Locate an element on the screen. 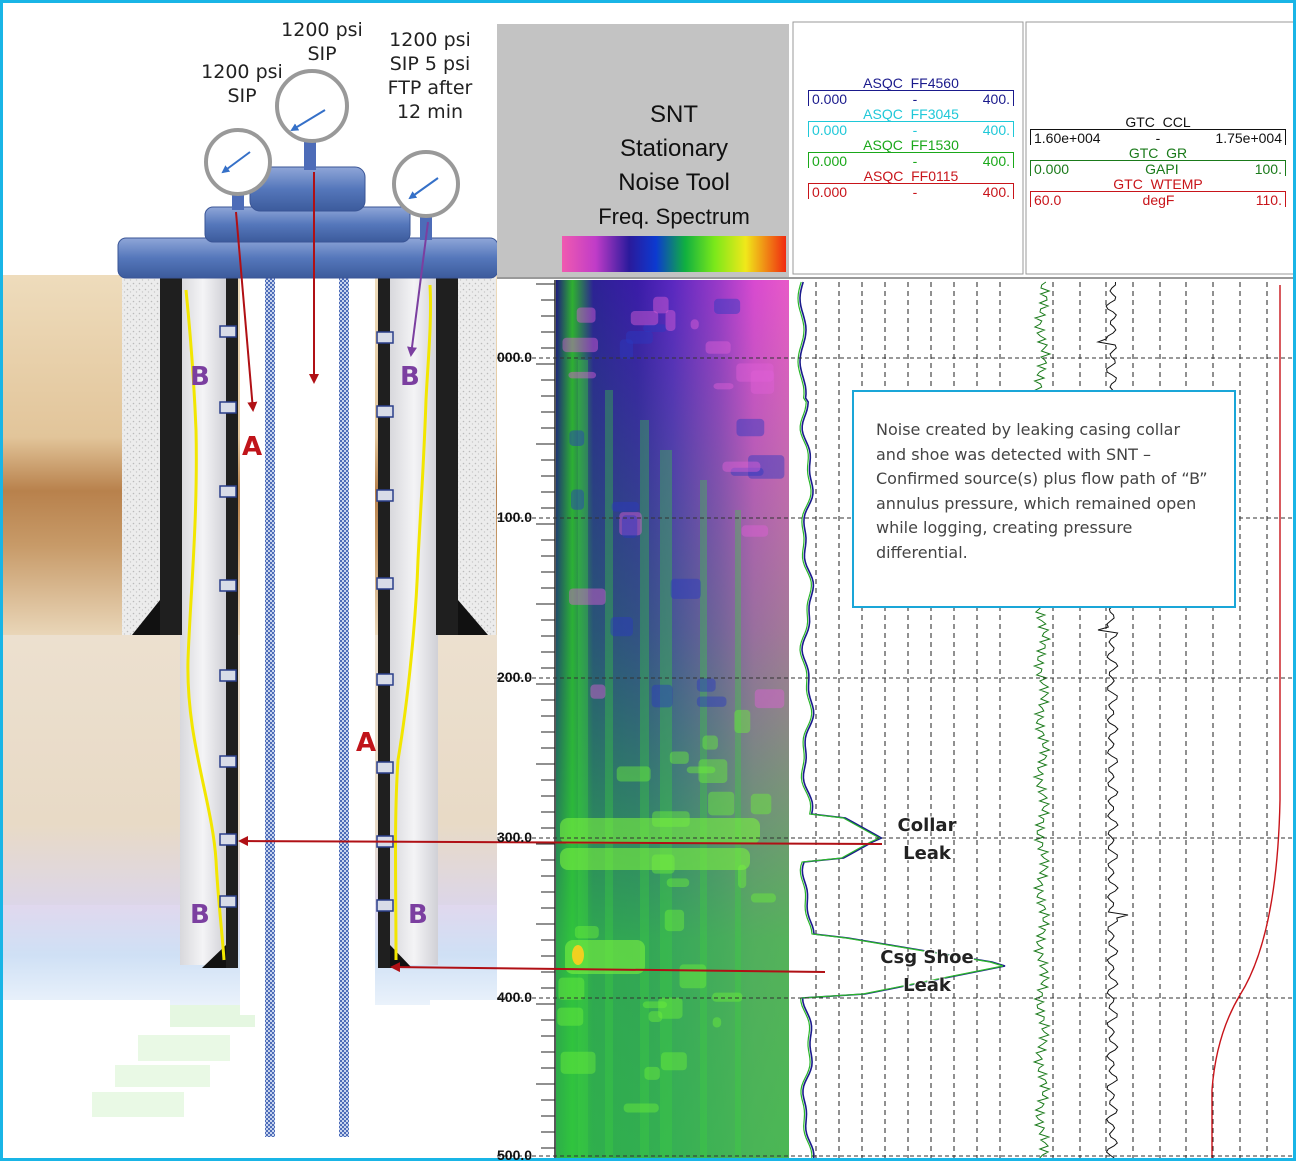  gauge-label-center: 1200 psi SIP is located at coordinates (322, 42).